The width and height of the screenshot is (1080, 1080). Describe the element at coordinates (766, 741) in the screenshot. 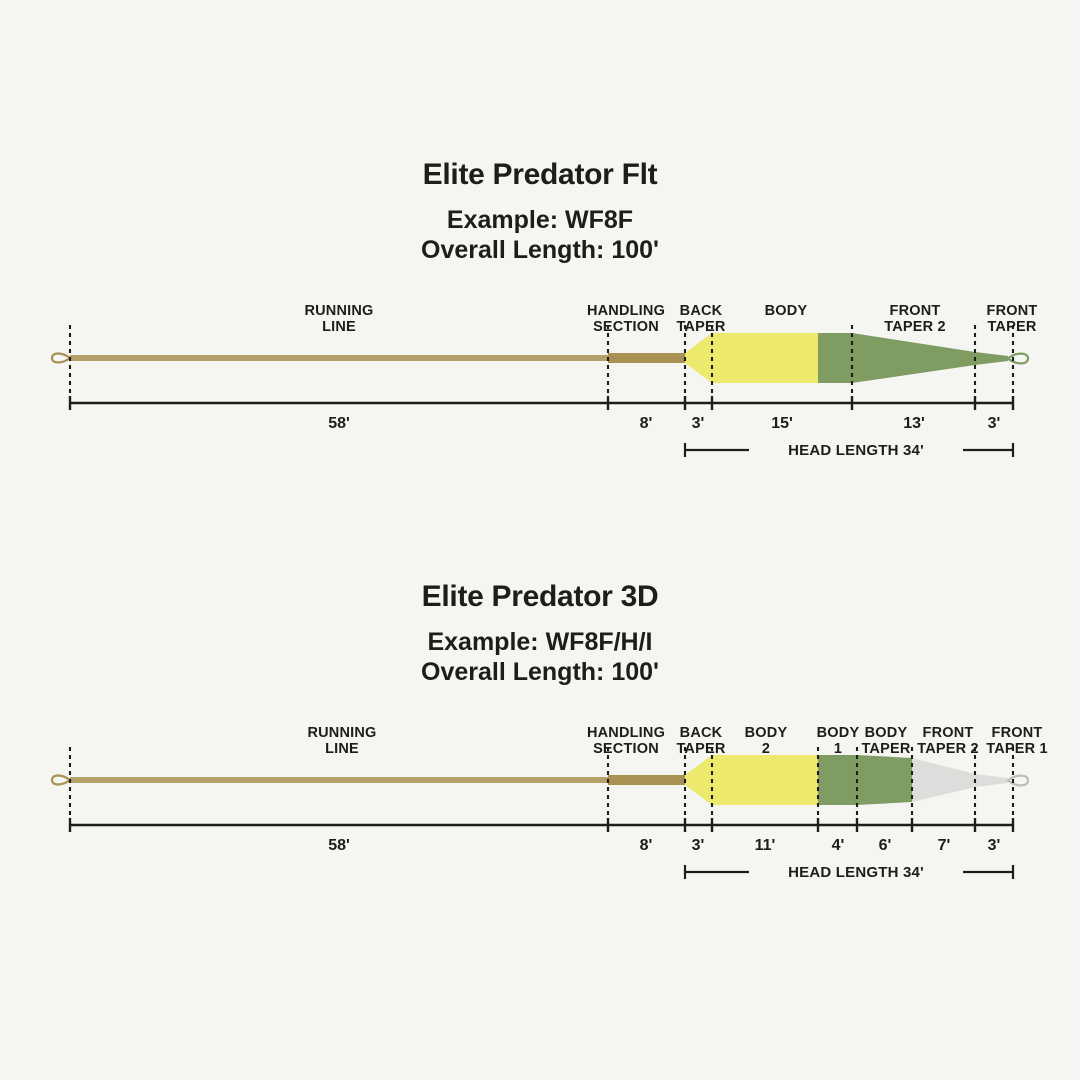

I see `segment-label-body-2: BODY 2` at that location.